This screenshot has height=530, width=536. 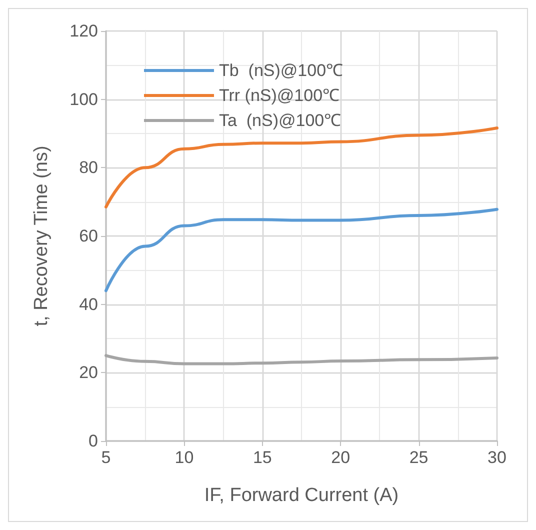 I want to click on y-tick-label: 0, so click(x=93, y=441).